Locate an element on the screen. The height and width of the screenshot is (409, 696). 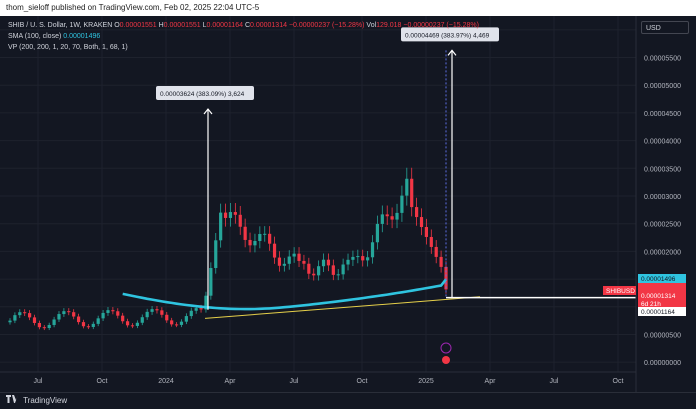
price-tick-label: 0.00005000 is located at coordinates (662, 86).